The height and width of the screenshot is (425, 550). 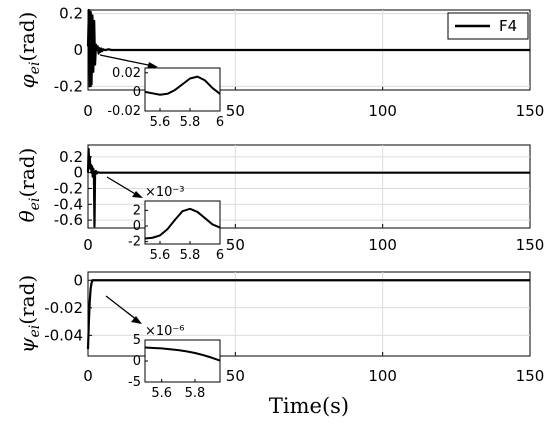 What do you see at coordinates (134, 242) in the screenshot?
I see `inset-y-tick-label-theta: -2` at bounding box center [134, 242].